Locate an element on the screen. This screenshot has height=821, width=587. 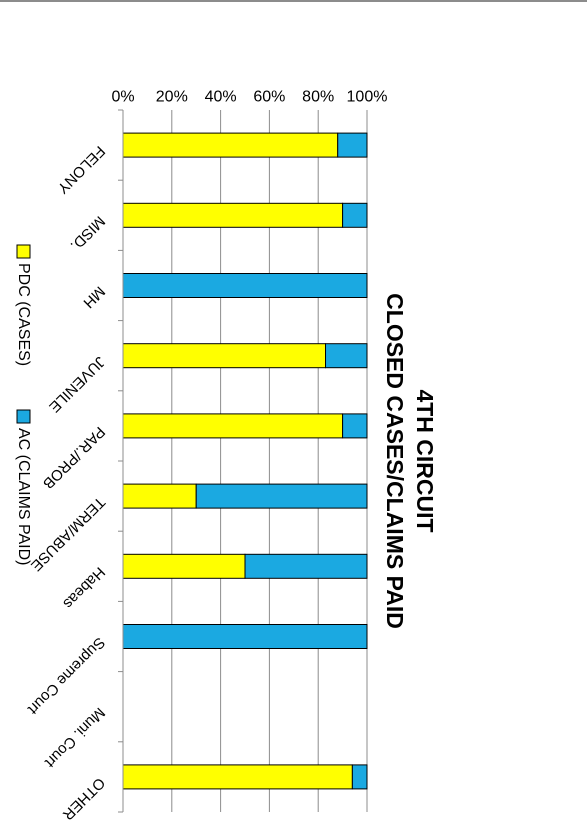
bar-pdc-juvenile is located at coordinates (224, 356).